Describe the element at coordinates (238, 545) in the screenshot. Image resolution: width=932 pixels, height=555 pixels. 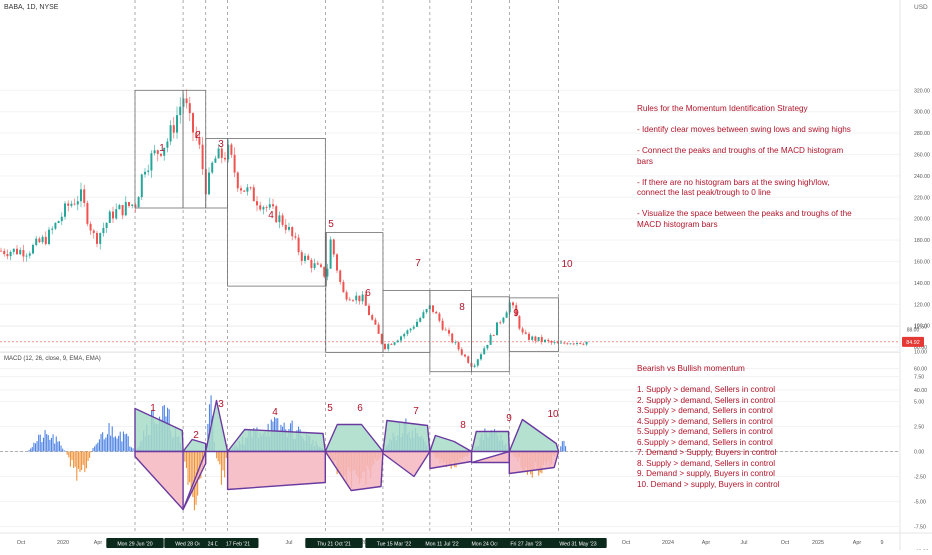
I see `date-badge-label: 17 Feb '21` at that location.